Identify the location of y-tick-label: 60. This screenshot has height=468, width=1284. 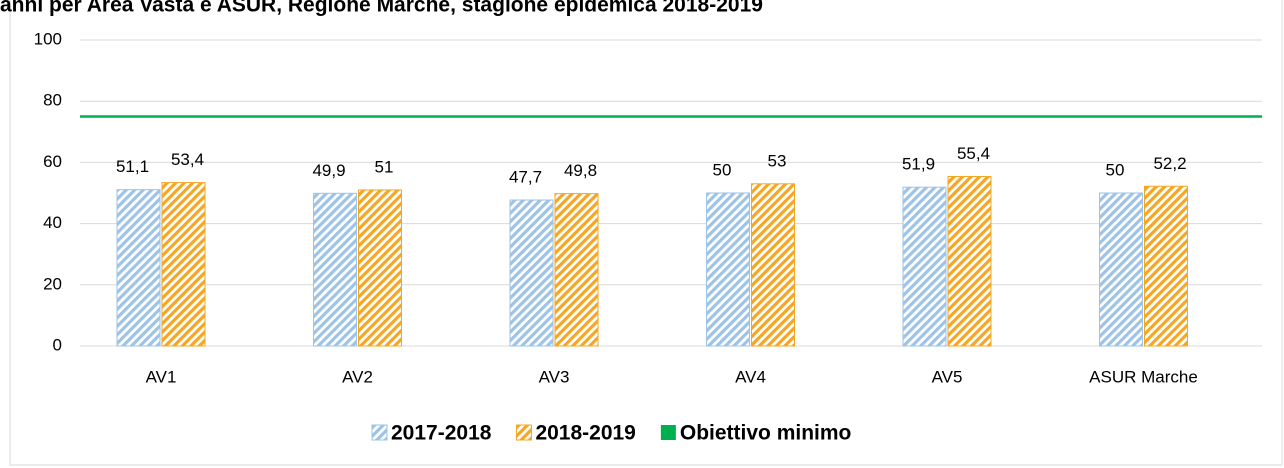
(52, 161).